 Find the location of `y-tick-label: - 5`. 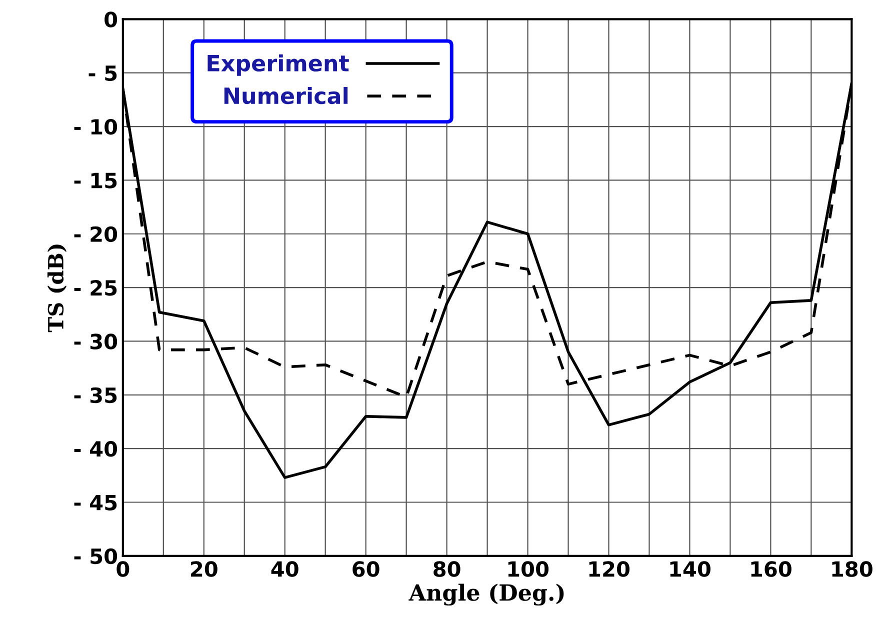

y-tick-label: - 5 is located at coordinates (102, 74).